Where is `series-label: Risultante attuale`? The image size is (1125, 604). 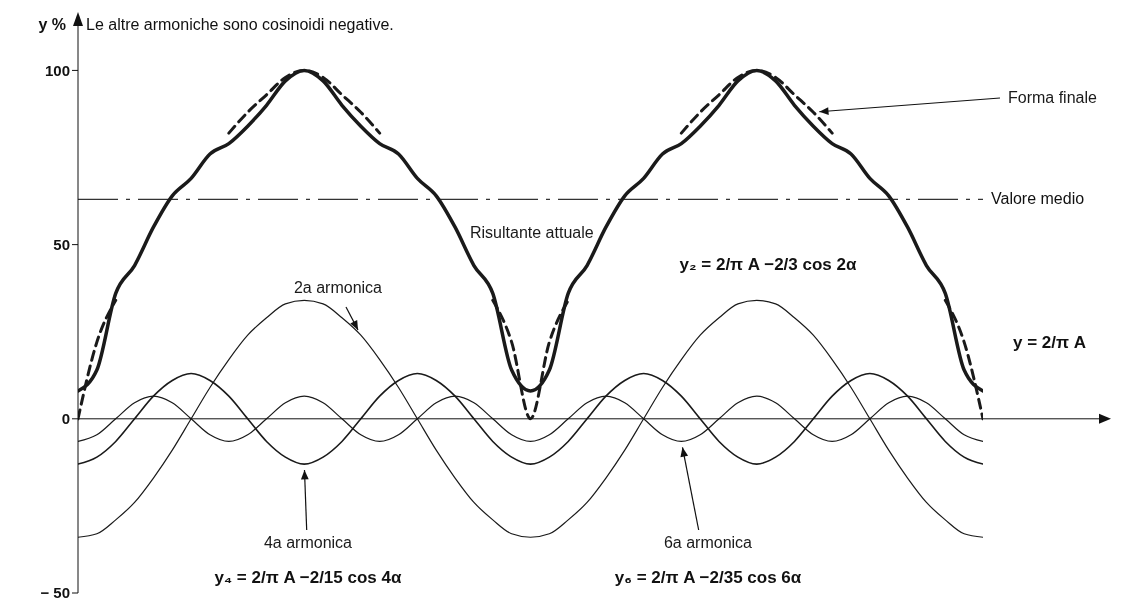 series-label: Risultante attuale is located at coordinates (532, 232).